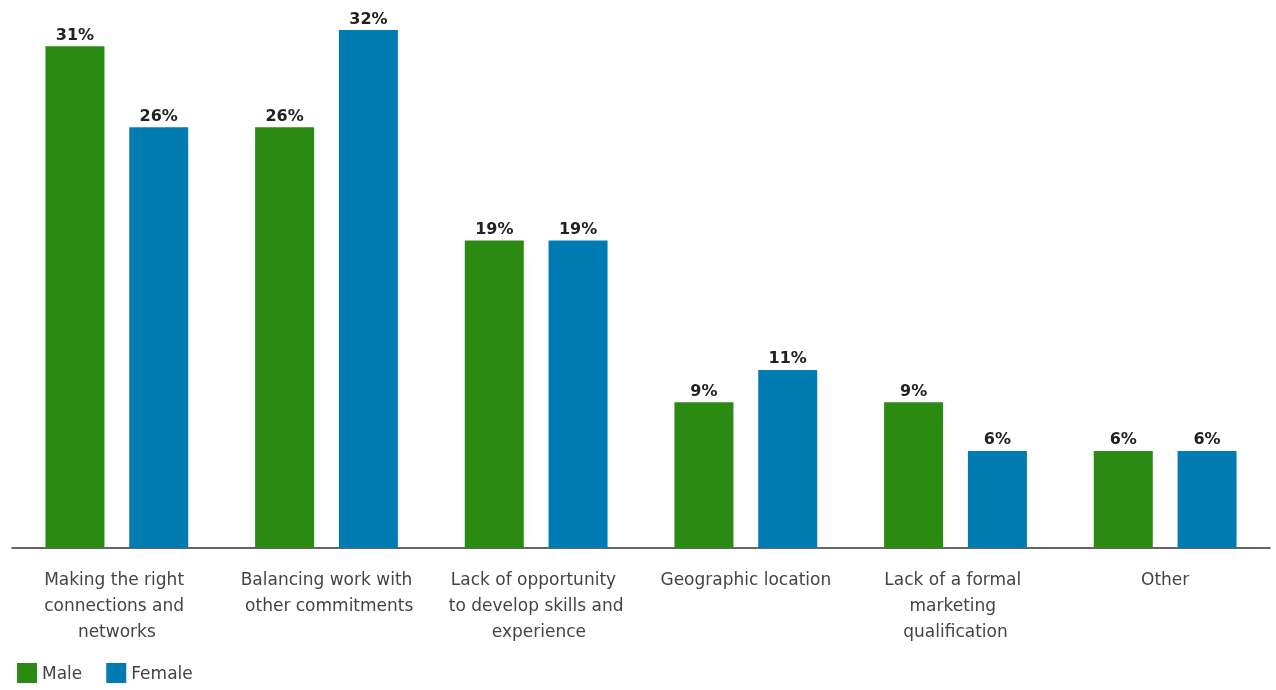 The image size is (1276, 690). I want to click on data-label: 11%, so click(787, 358).